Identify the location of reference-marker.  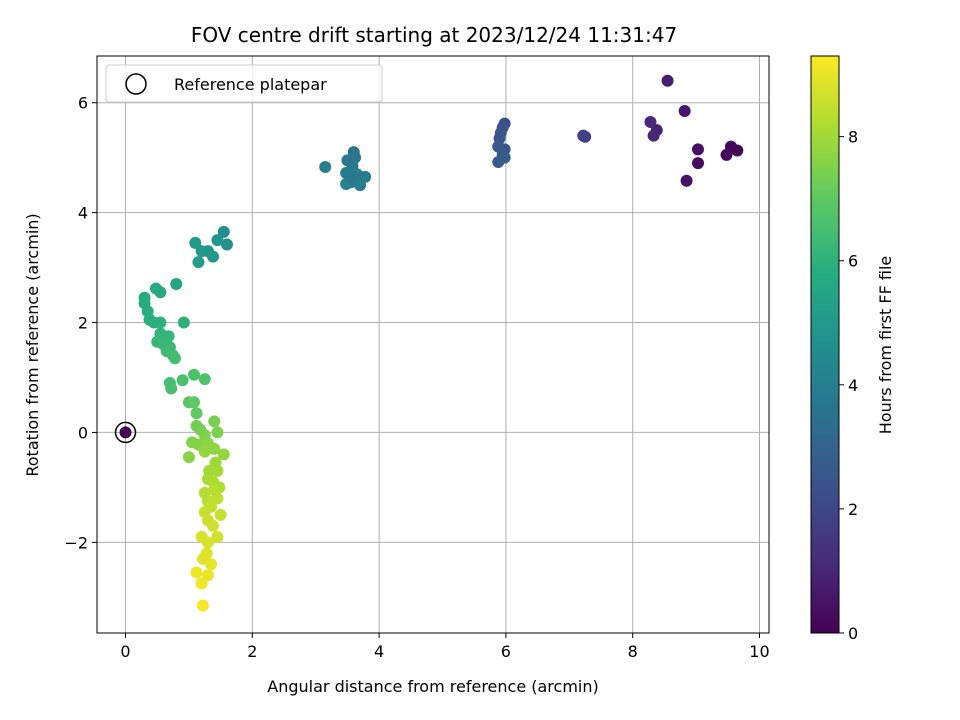
(125, 432).